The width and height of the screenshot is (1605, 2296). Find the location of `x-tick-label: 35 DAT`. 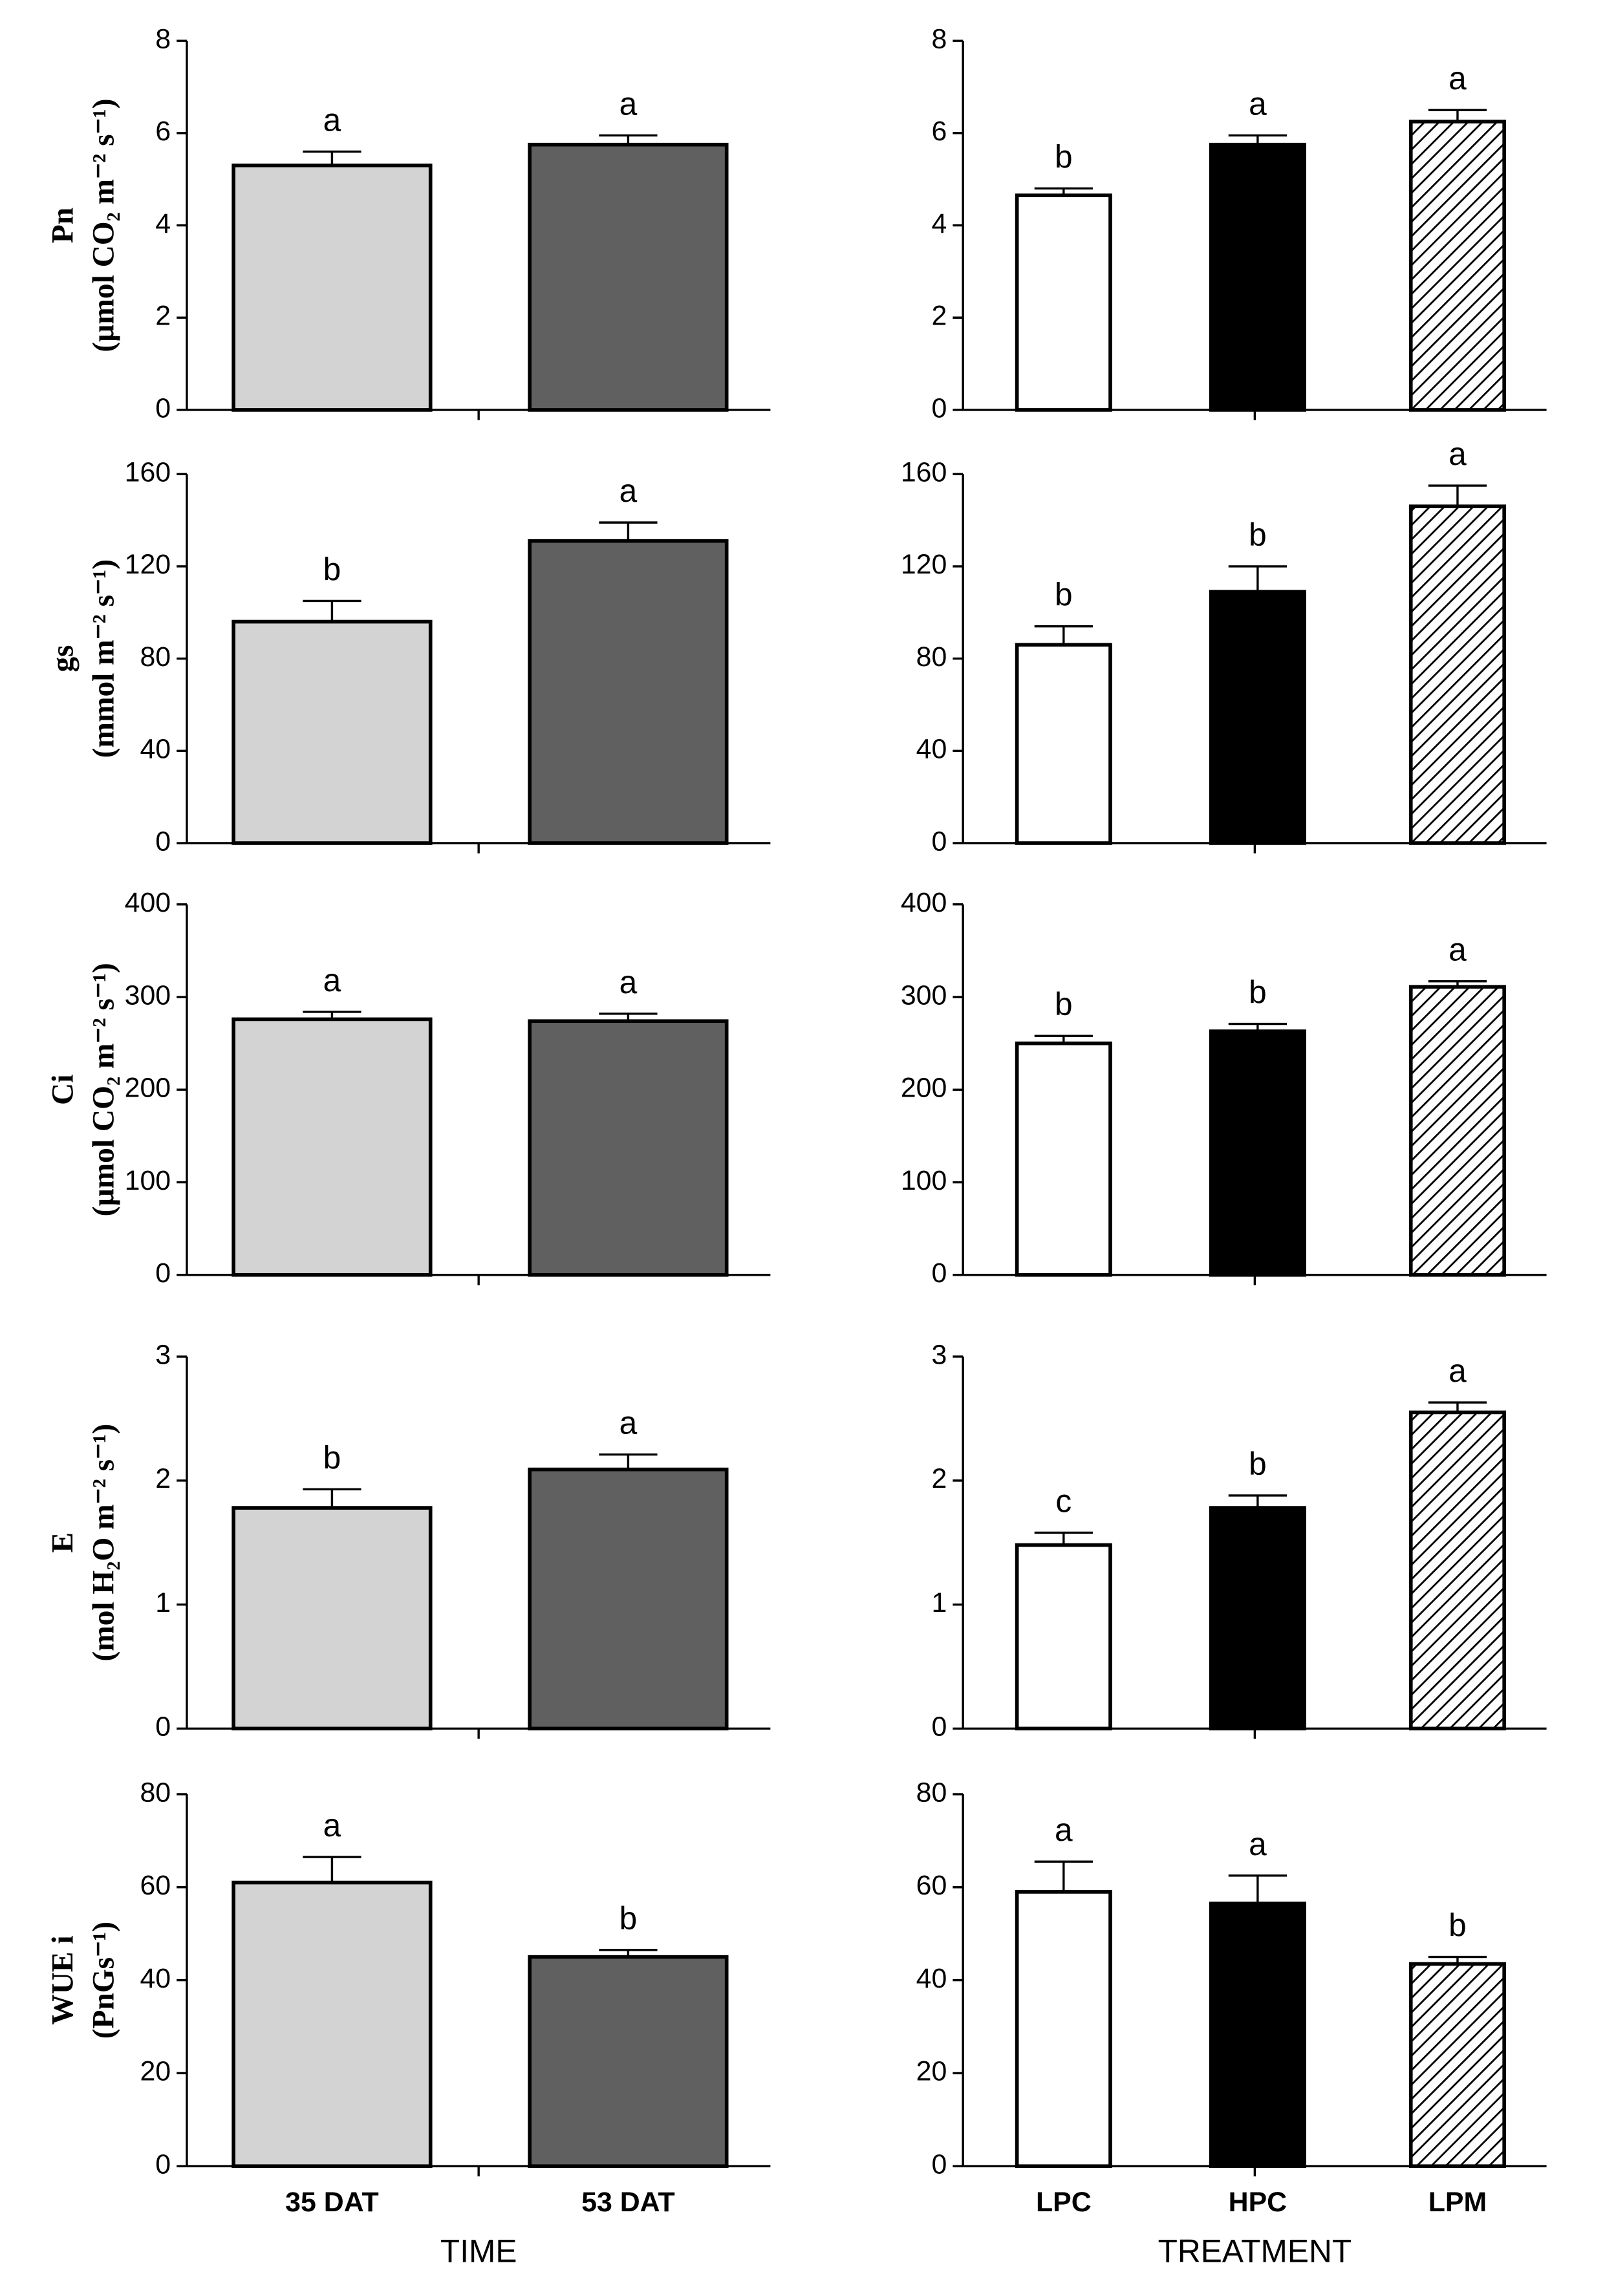

x-tick-label: 35 DAT is located at coordinates (331, 2202).